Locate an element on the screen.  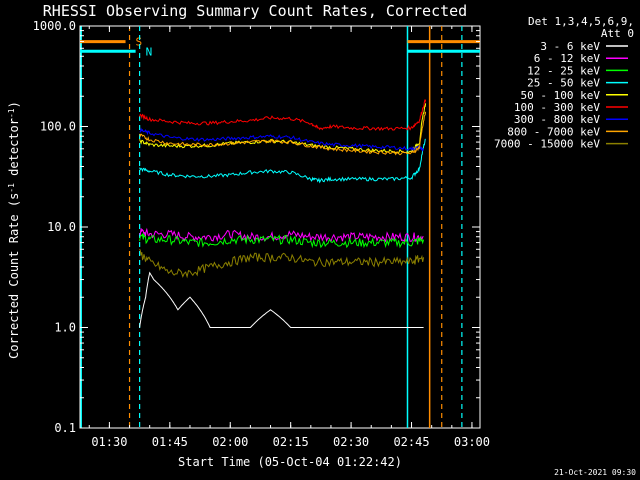
x-tick-label-1: 01:45 is located at coordinates (170, 442).